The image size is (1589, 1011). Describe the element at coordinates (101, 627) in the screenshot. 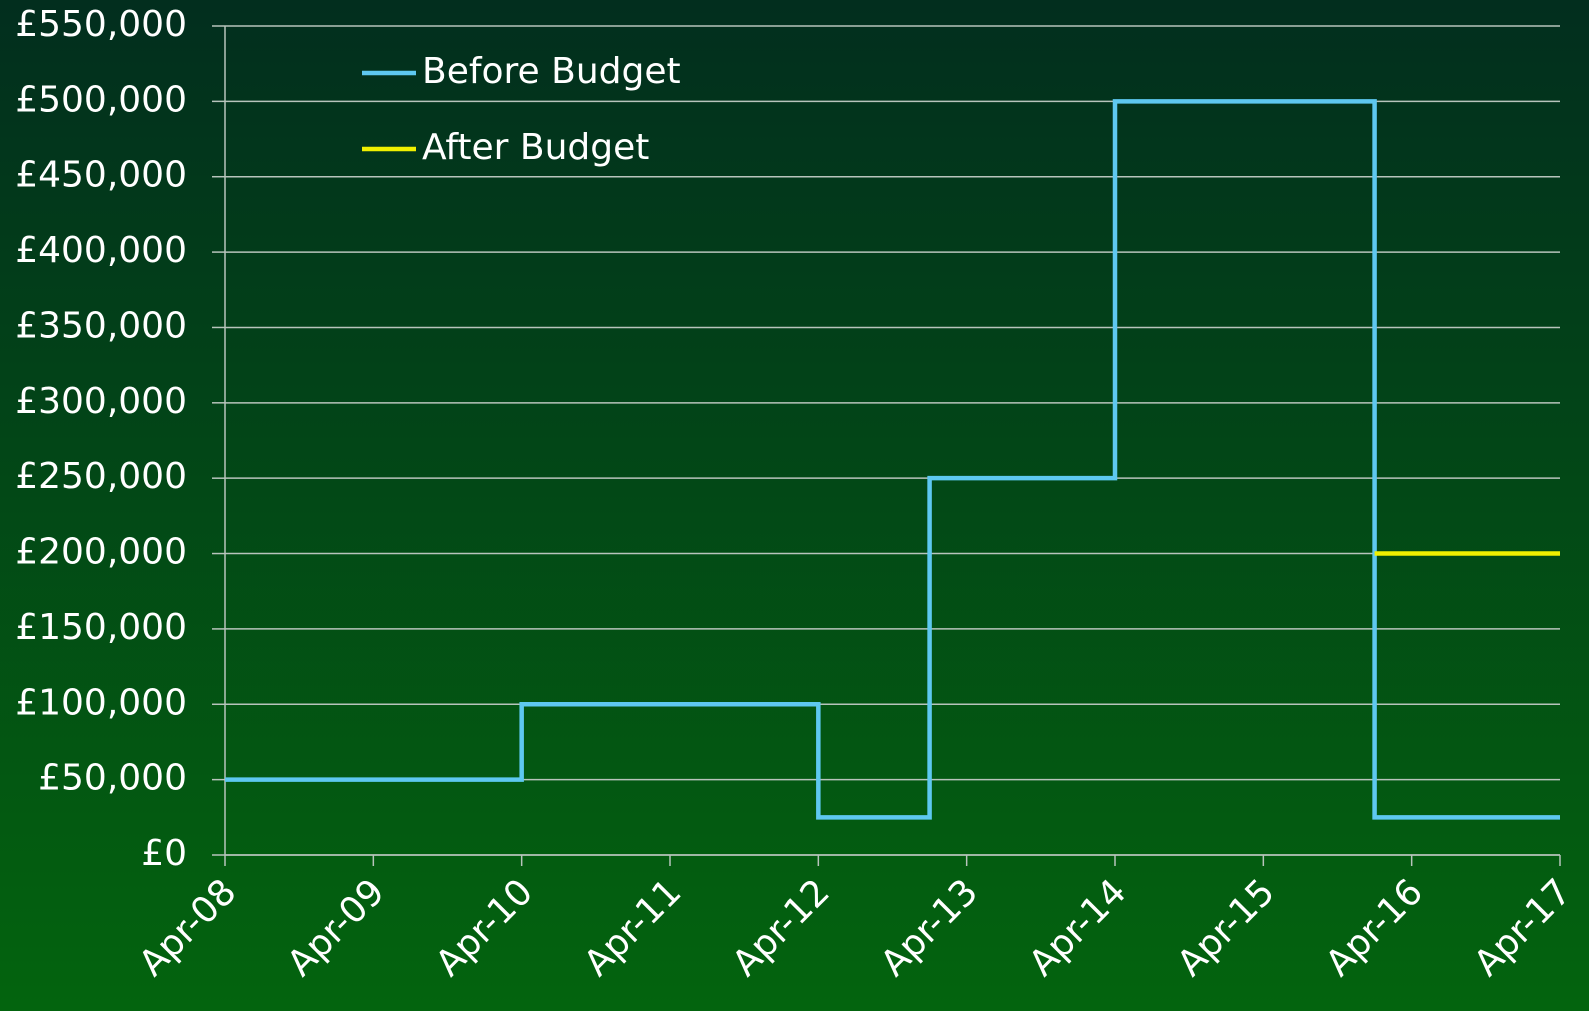

I see `y-tick-label: £150,000` at that location.